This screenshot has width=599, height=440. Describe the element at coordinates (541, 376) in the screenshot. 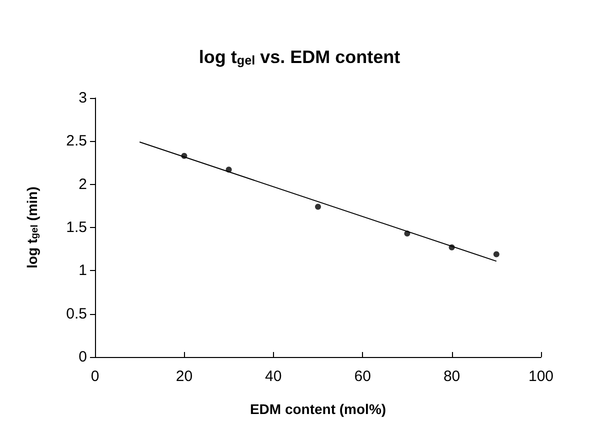

I see `x-tick-label: 100` at that location.